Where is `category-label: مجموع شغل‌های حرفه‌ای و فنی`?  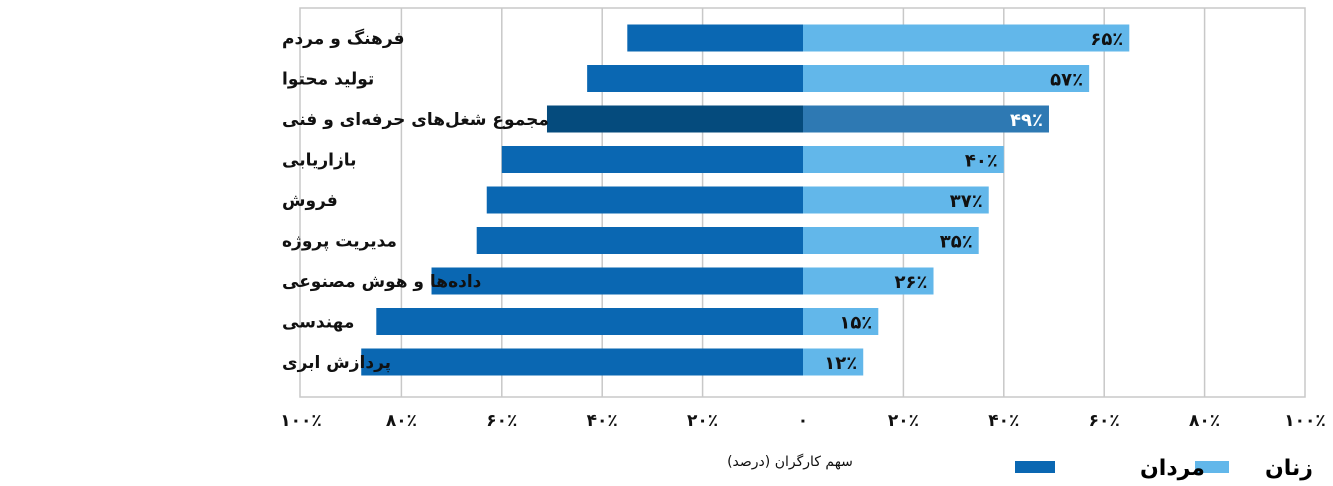
category-label: مجموع شغل‌های حرفه‌ای و فنی is located at coordinates (415, 120).